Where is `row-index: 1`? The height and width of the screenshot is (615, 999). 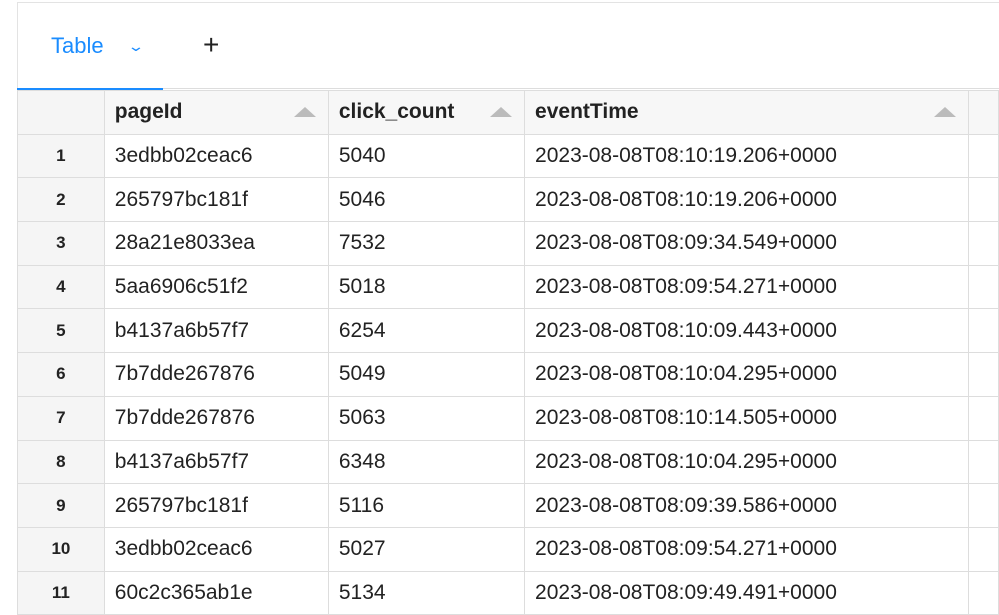
row-index: 1 is located at coordinates (61, 156).